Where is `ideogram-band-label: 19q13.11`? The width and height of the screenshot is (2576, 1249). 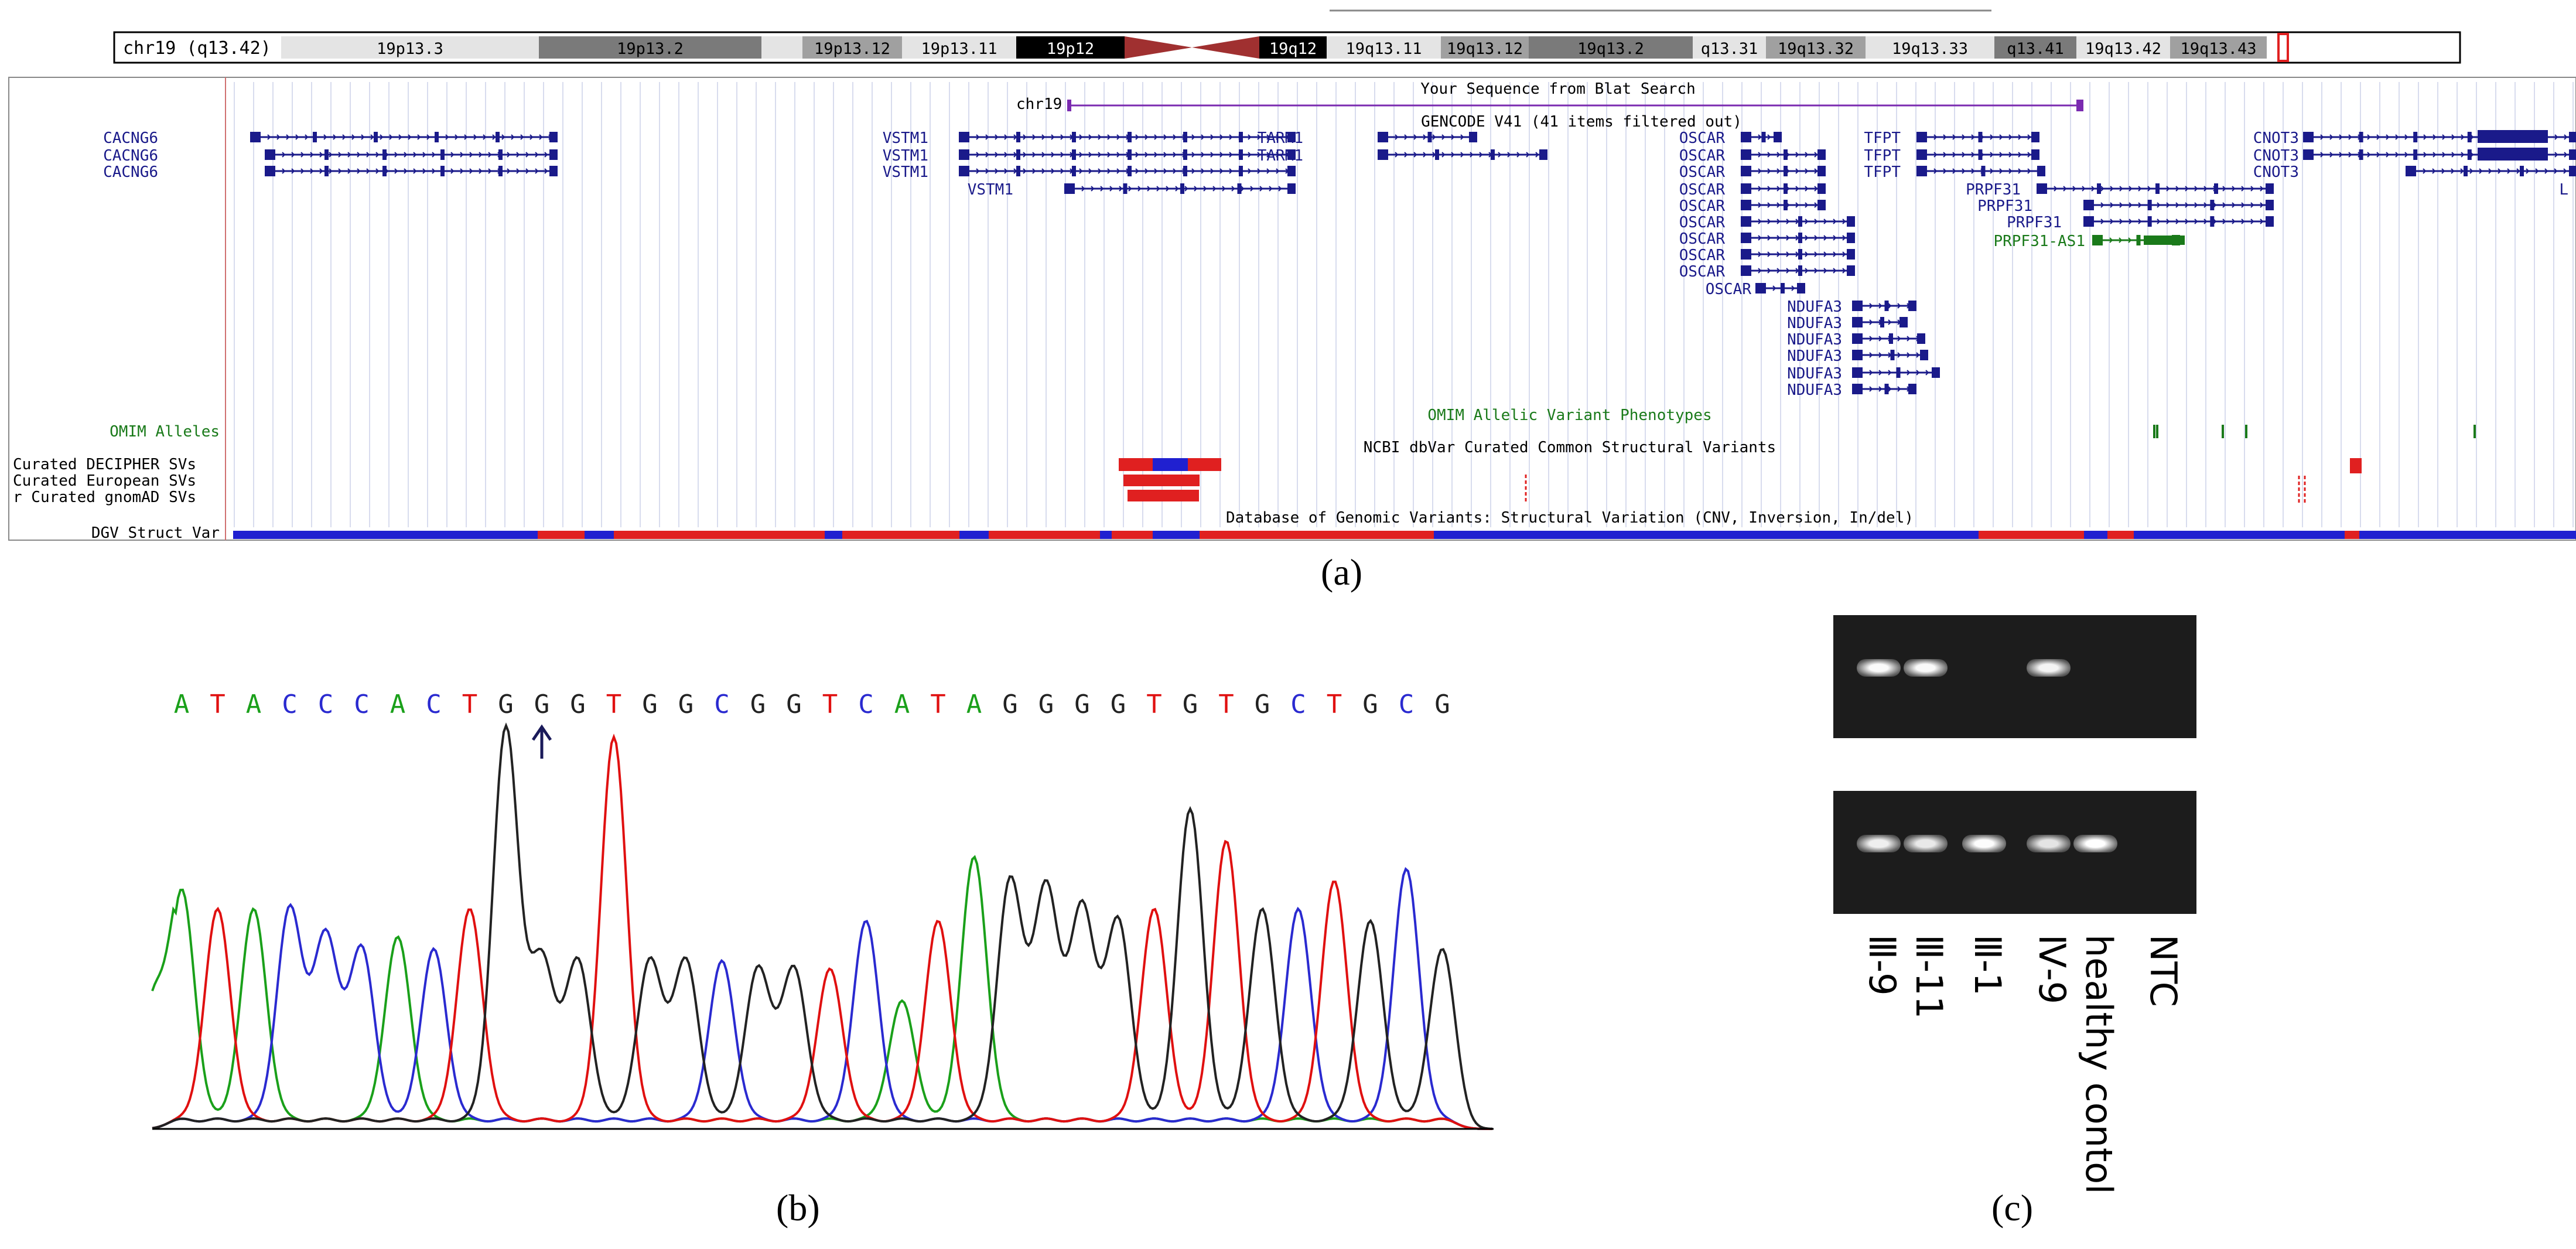
ideogram-band-label: 19q13.11 is located at coordinates (1383, 49).